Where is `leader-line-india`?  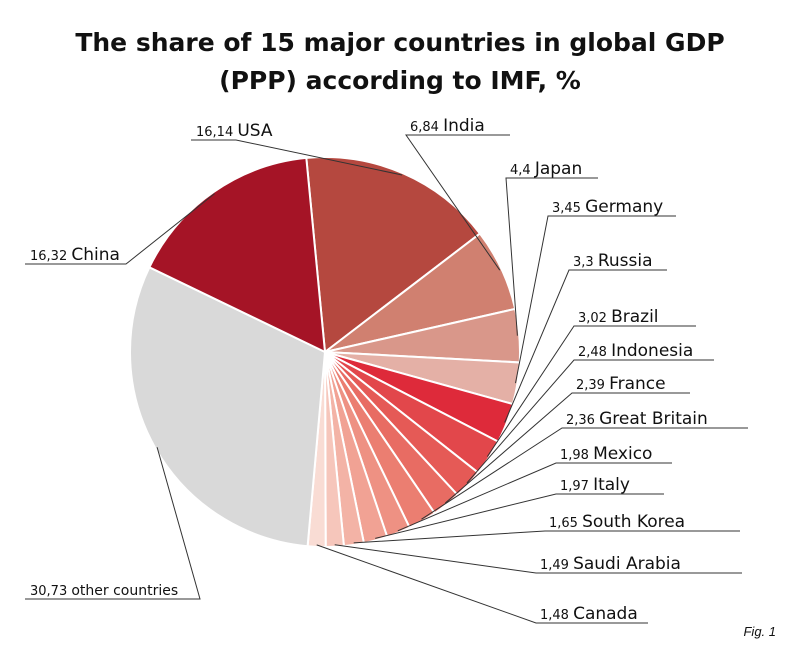 leader-line-india is located at coordinates (457, 202).